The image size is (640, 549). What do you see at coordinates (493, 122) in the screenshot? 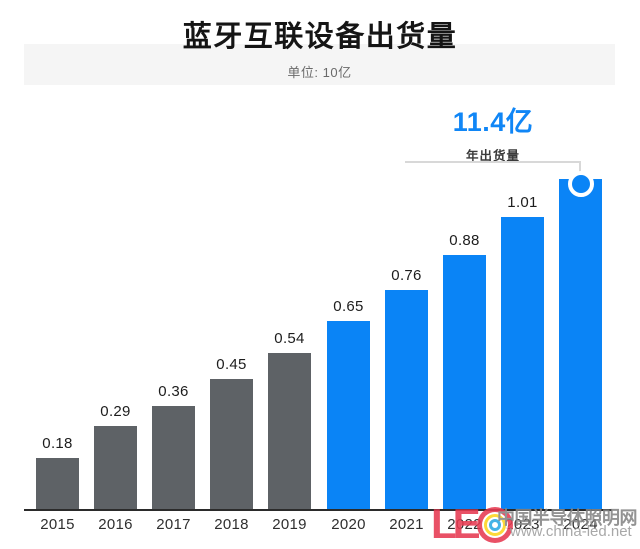
I see `highlight-value: 11.4亿` at bounding box center [493, 122].